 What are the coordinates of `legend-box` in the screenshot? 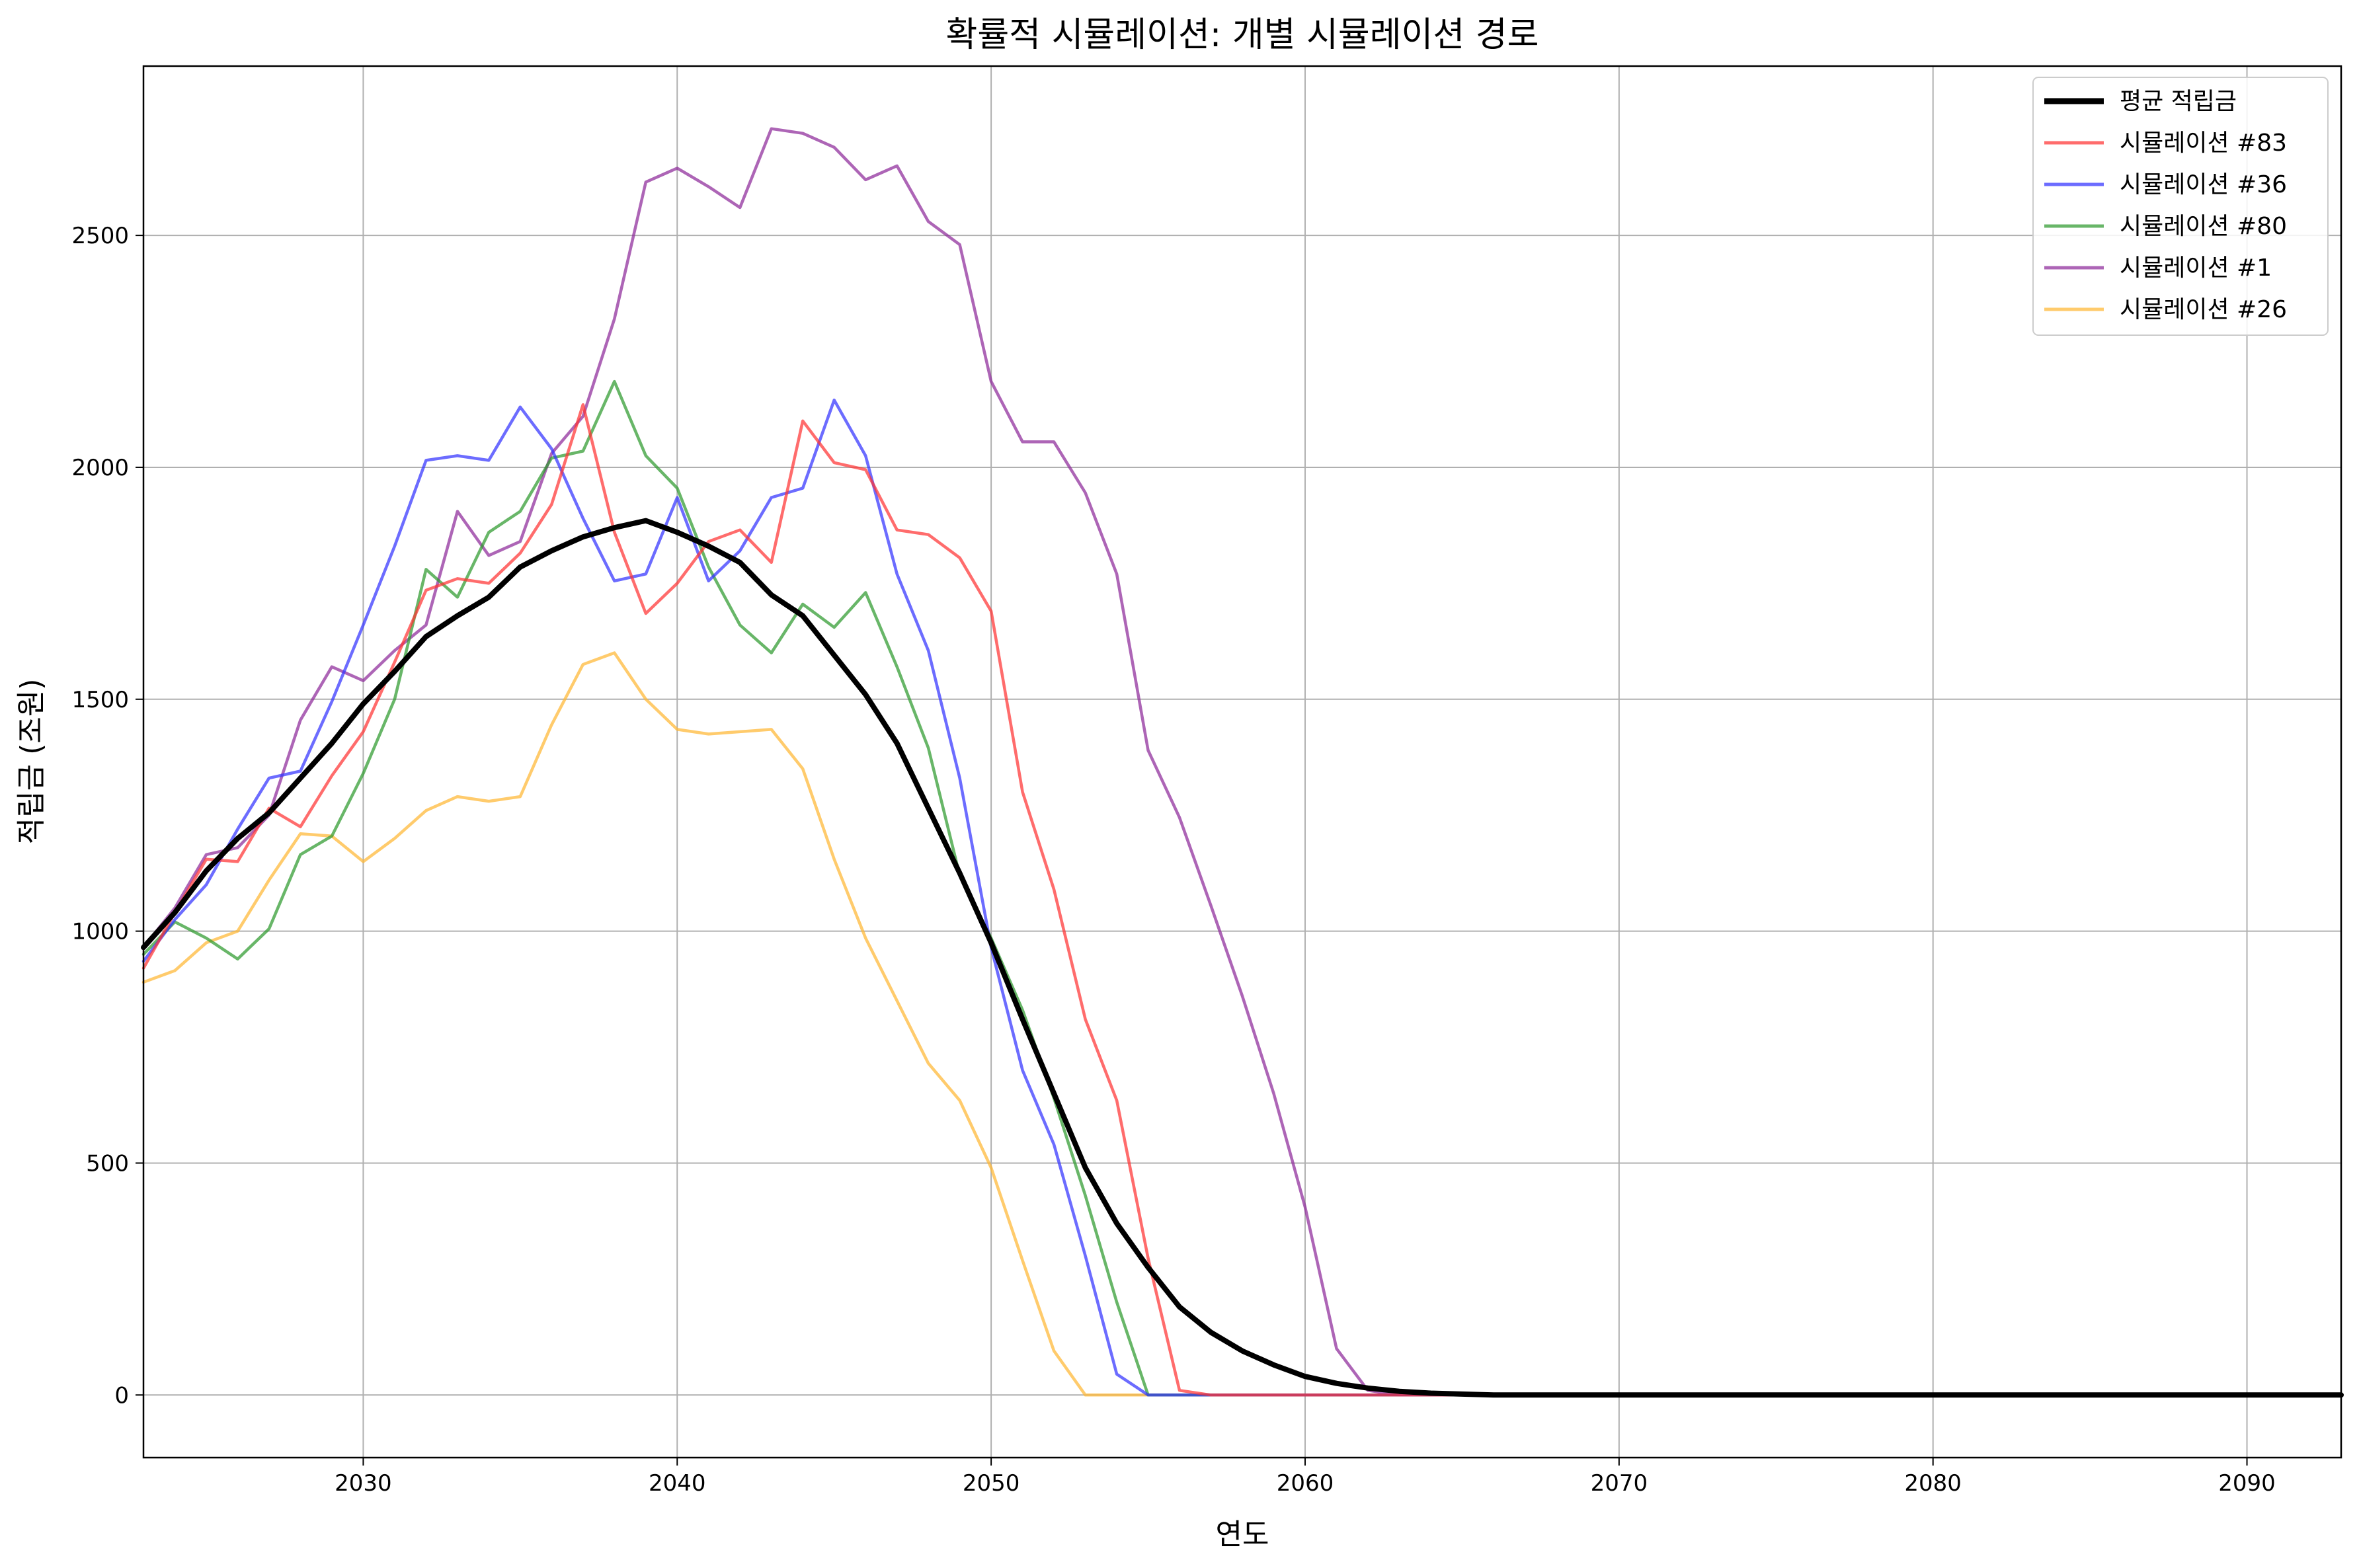 It's located at (2180, 206).